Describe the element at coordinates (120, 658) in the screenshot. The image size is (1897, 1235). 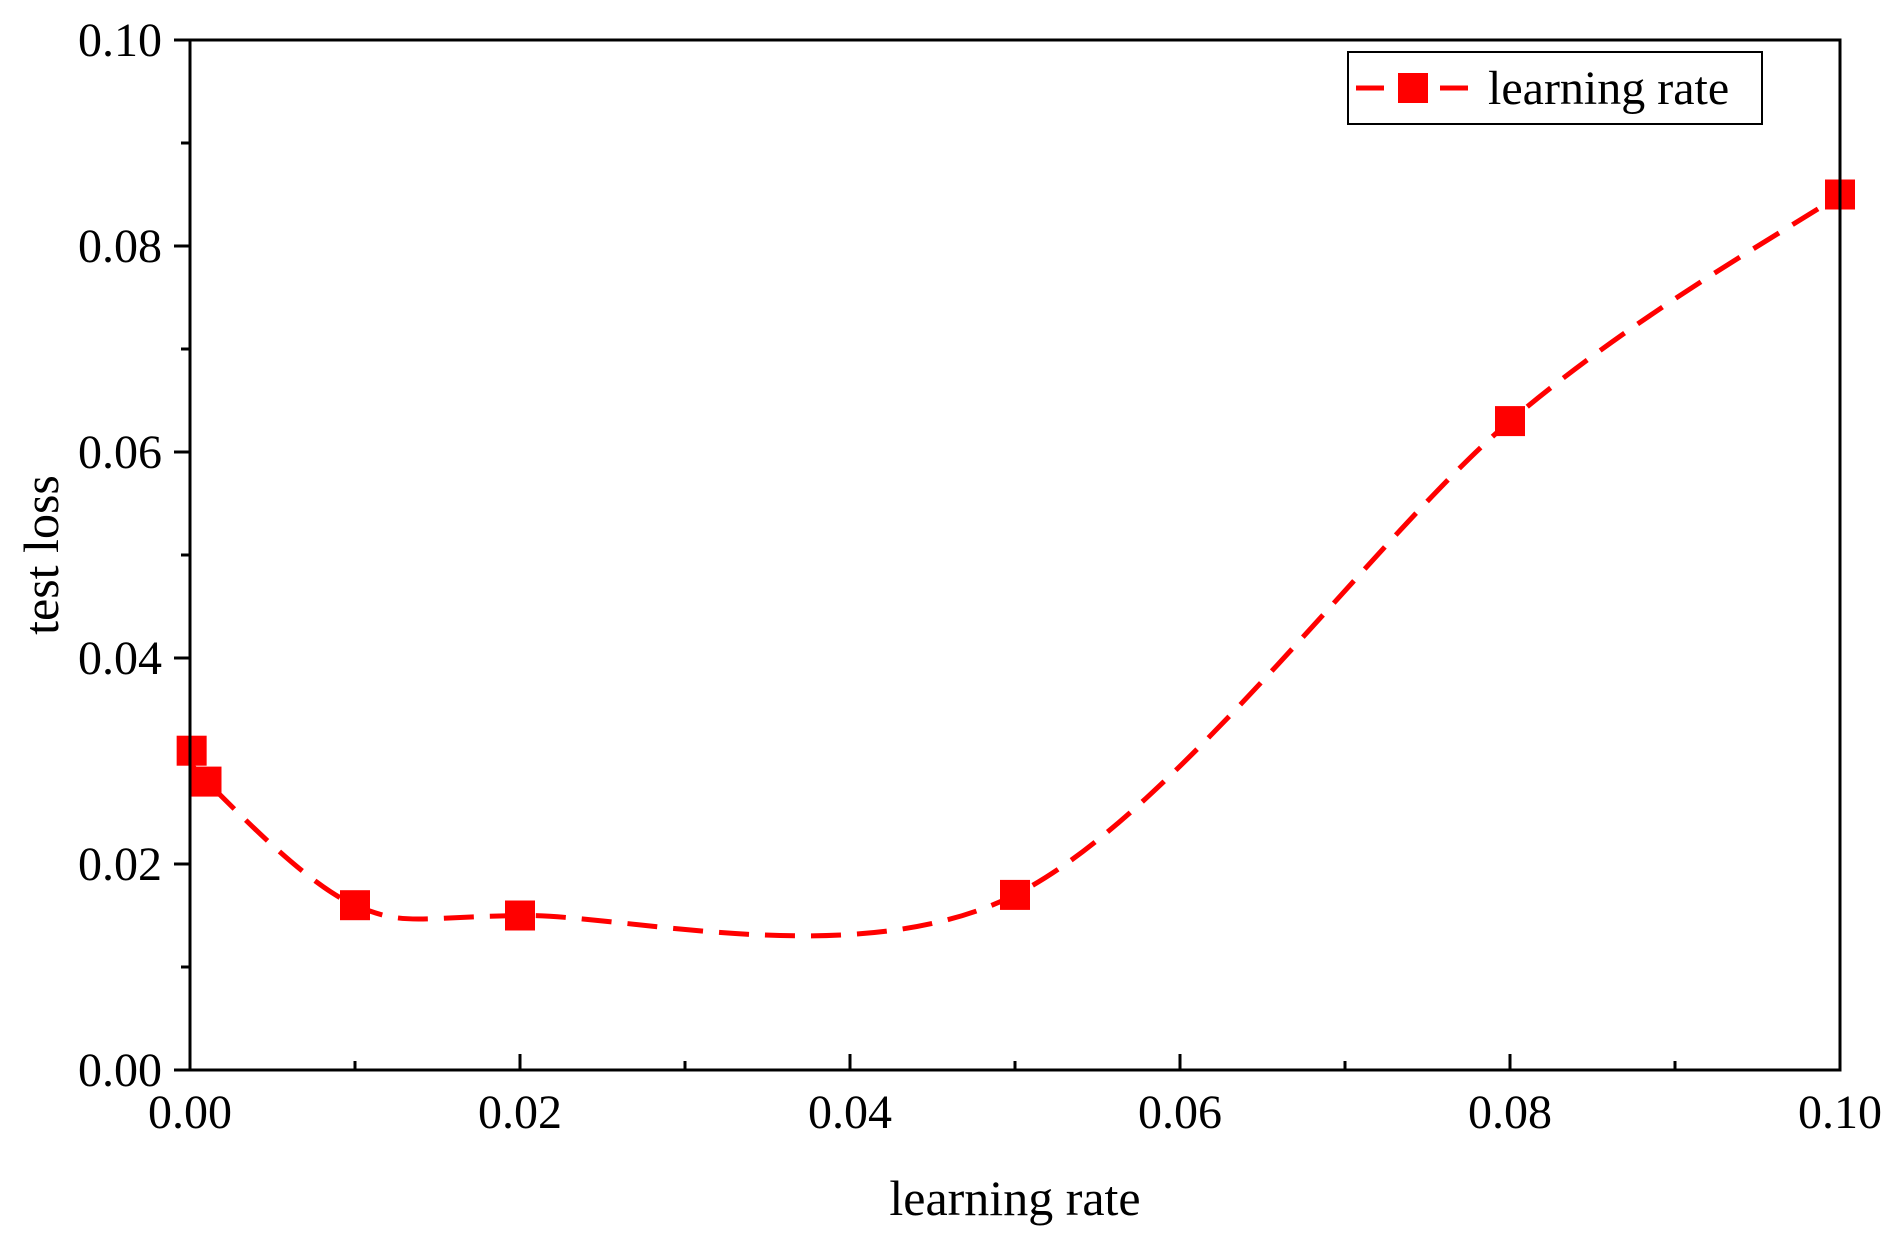
I see `y-tick-label: 0.04` at that location.